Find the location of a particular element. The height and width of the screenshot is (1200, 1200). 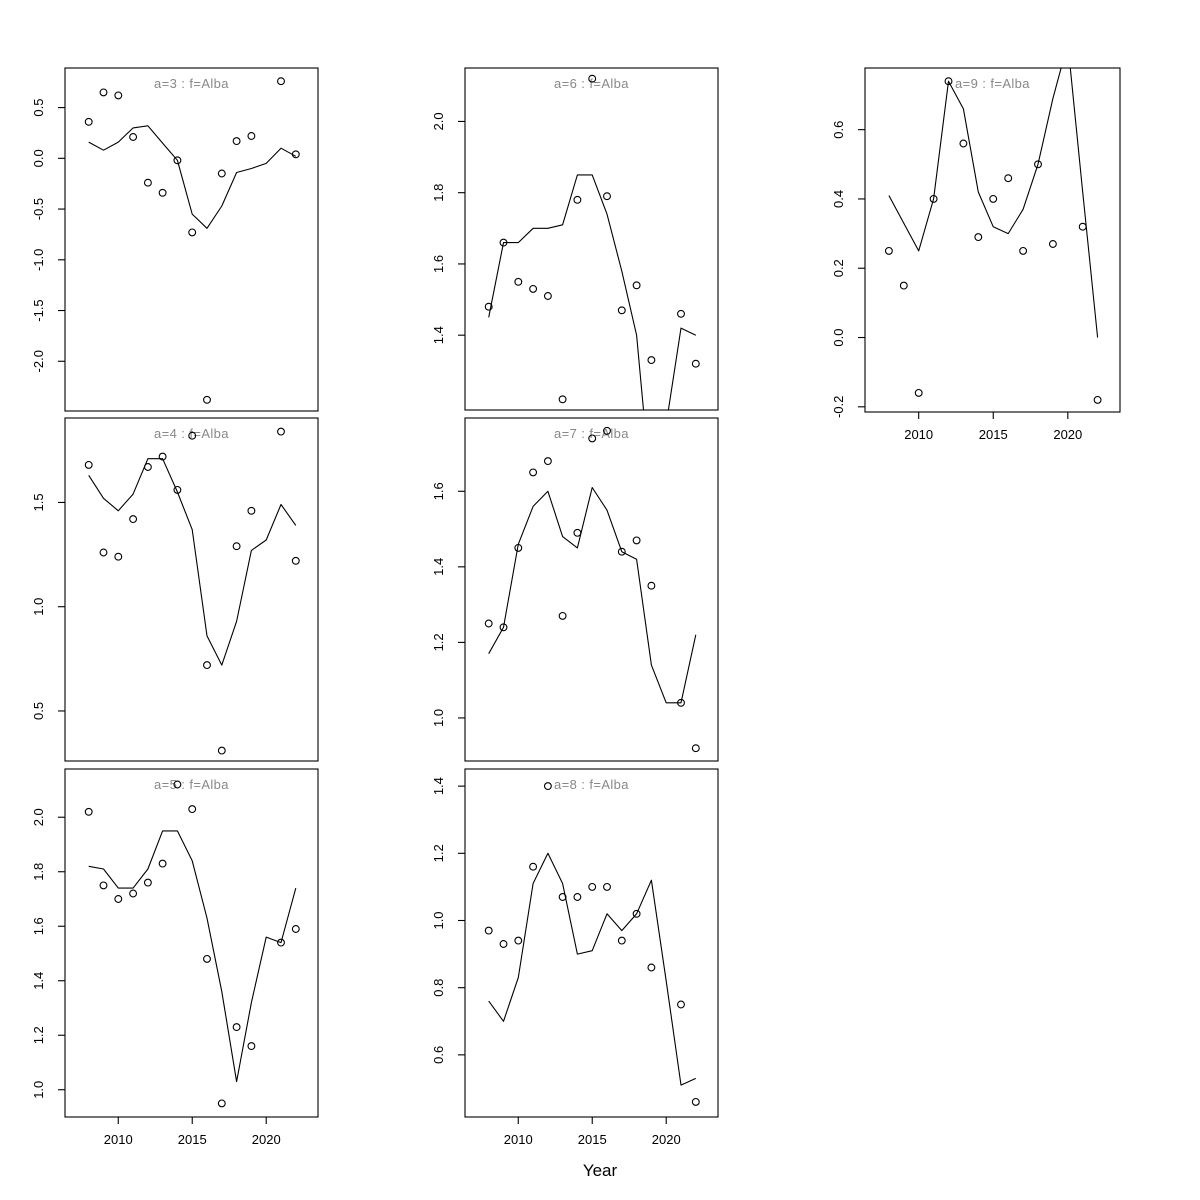

panel-a8: a=8 : f=Alba 1.4 1.2 1.0 0.8 0.6 2010 2015 2020 is located at coordinates (575, 957).